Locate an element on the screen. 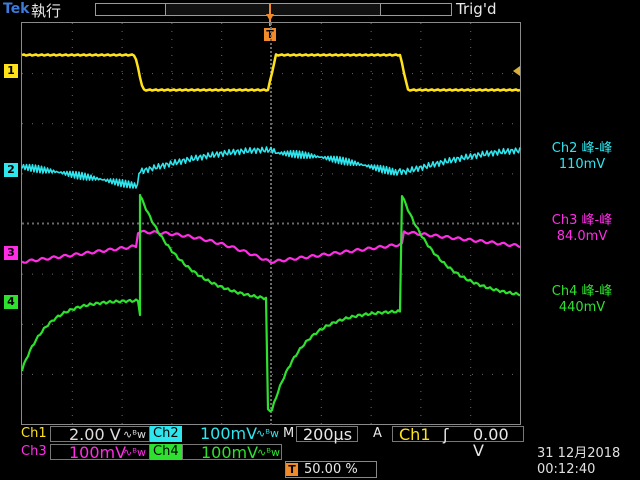 This screenshot has height=480, width=640. measurement-ch3-pk2pk: Ch3 峰-峰 84.0mV is located at coordinates (582, 229).